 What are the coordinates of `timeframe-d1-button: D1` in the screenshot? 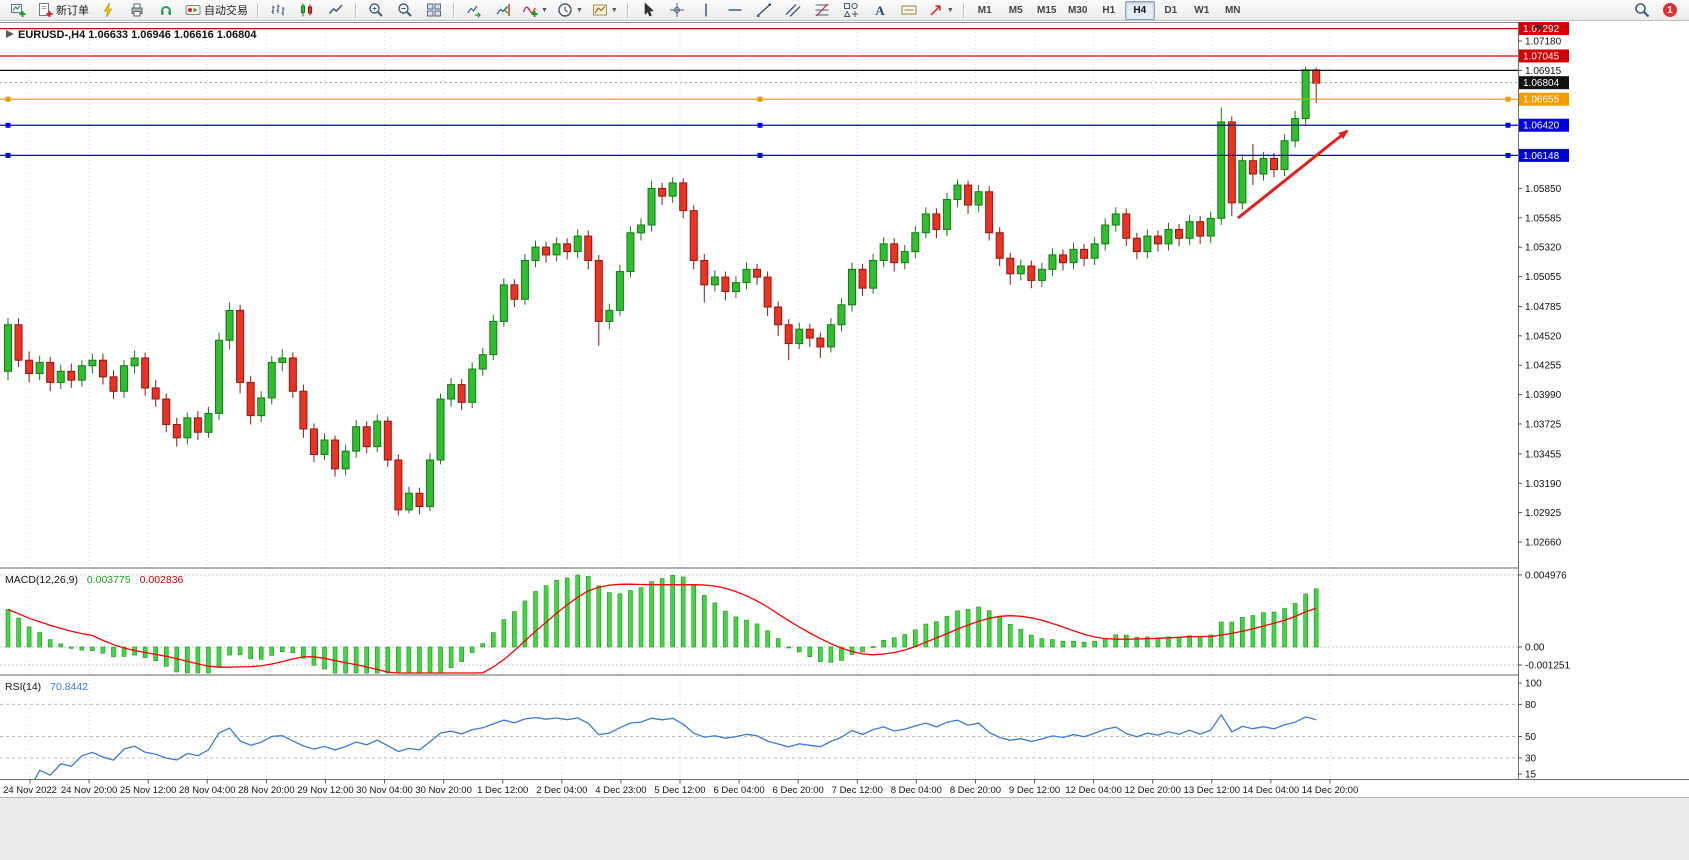 It's located at (1171, 10).